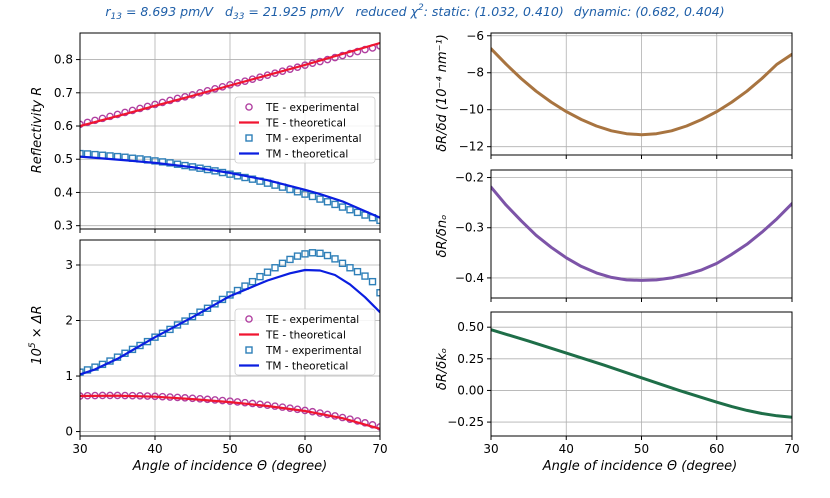 The image size is (830, 498). I want to click on y-tick-label: 0.50, so click(470, 327).